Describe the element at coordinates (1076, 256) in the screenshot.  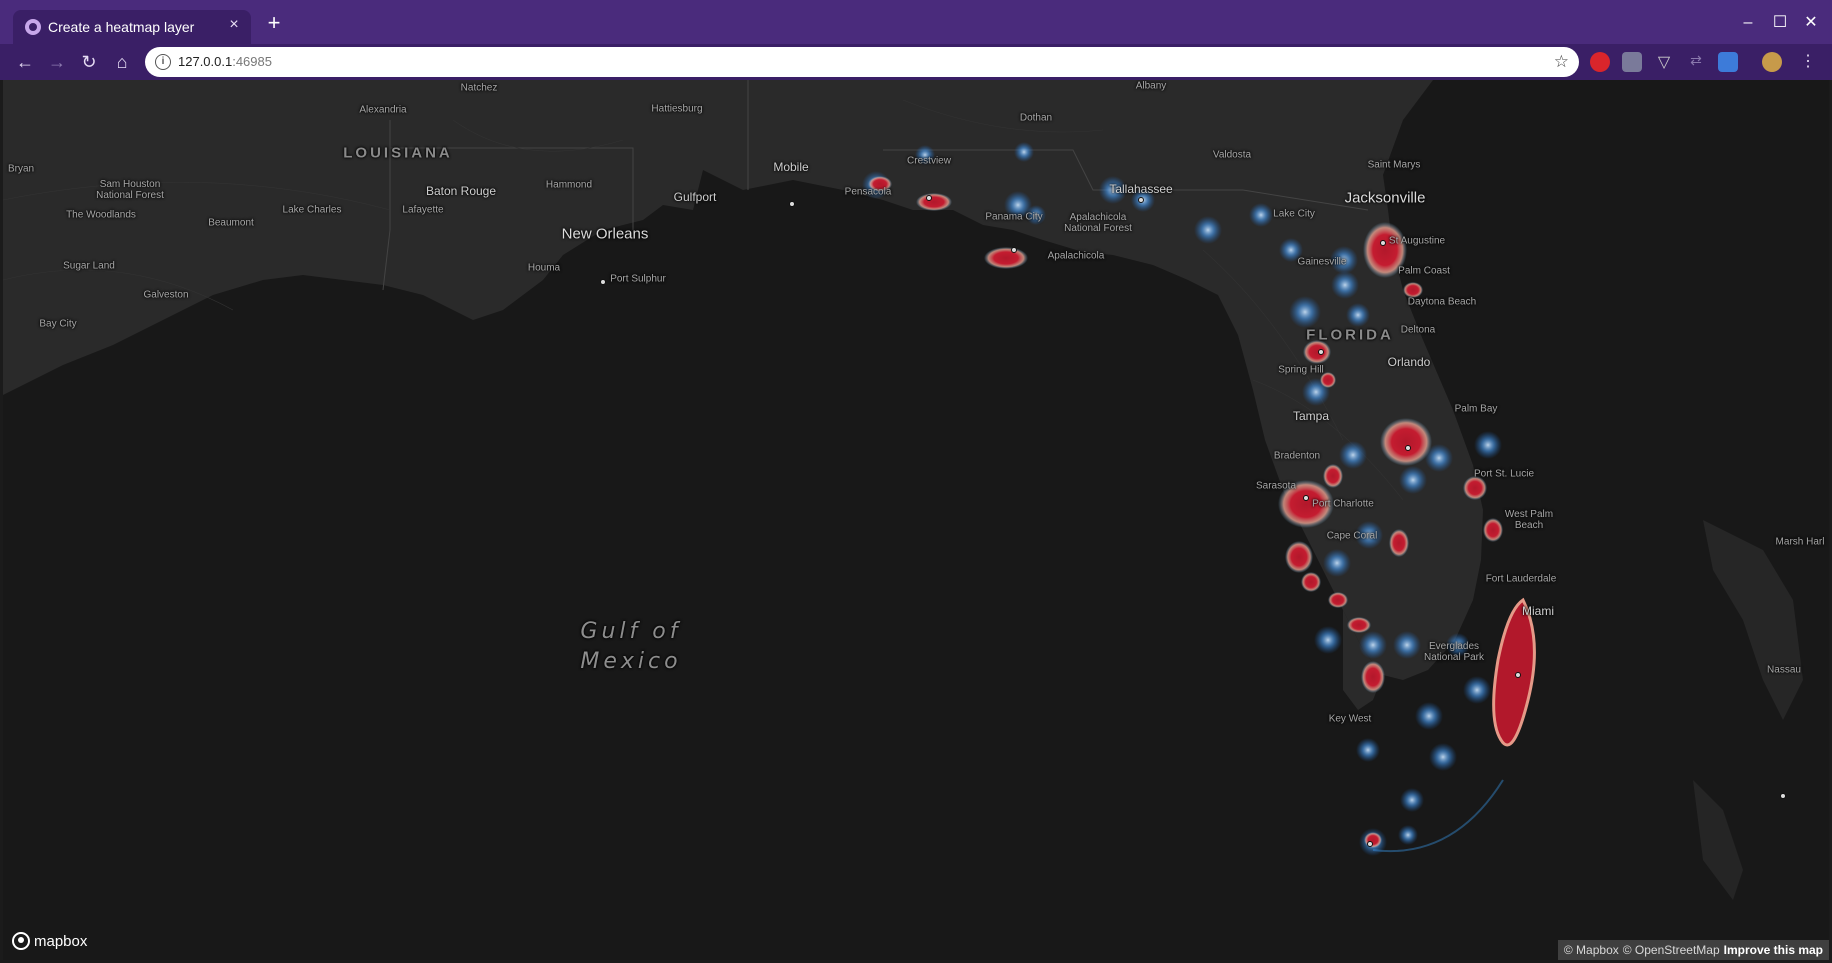
I see `map-label-city: Apalachicola` at that location.